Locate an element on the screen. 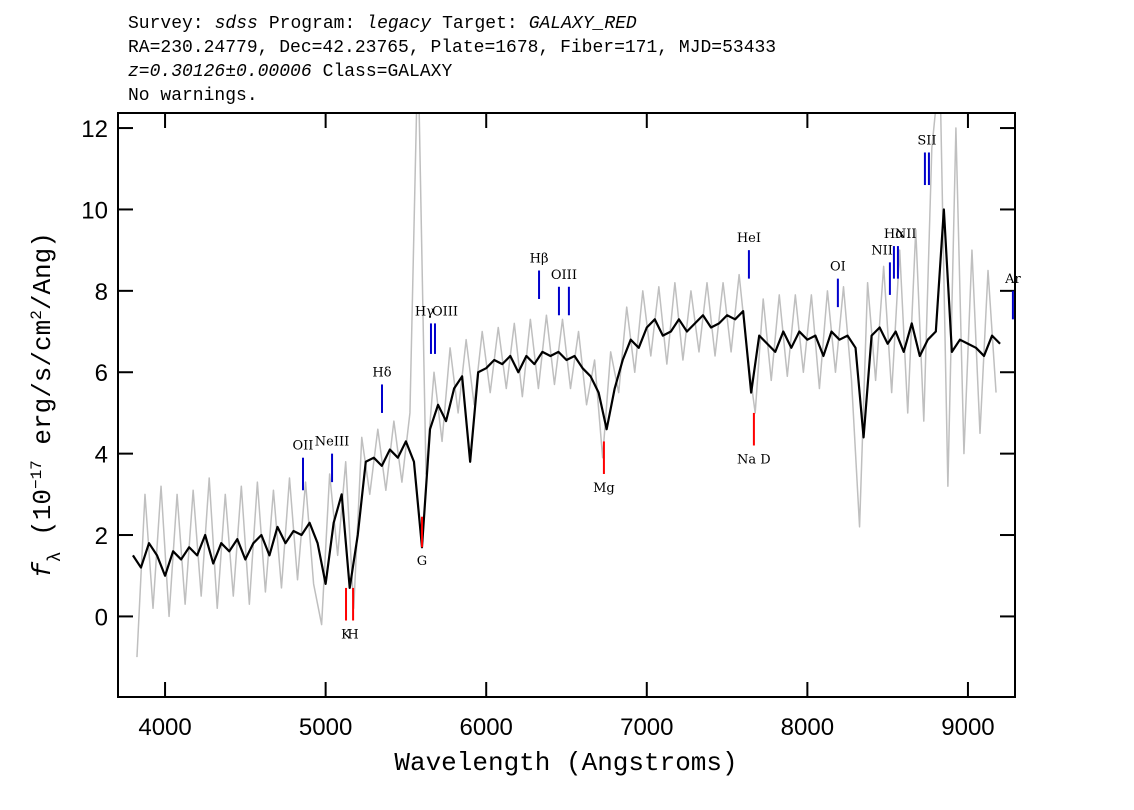 This screenshot has width=1134, height=810. y-tick-label: 8 is located at coordinates (101, 292).